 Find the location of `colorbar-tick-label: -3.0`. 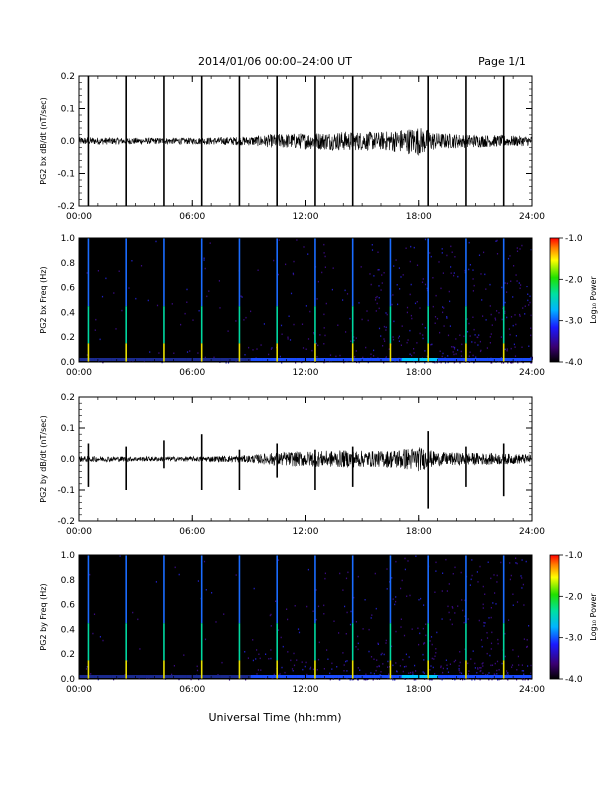

colorbar-tick-label: -3.0 is located at coordinates (574, 639).